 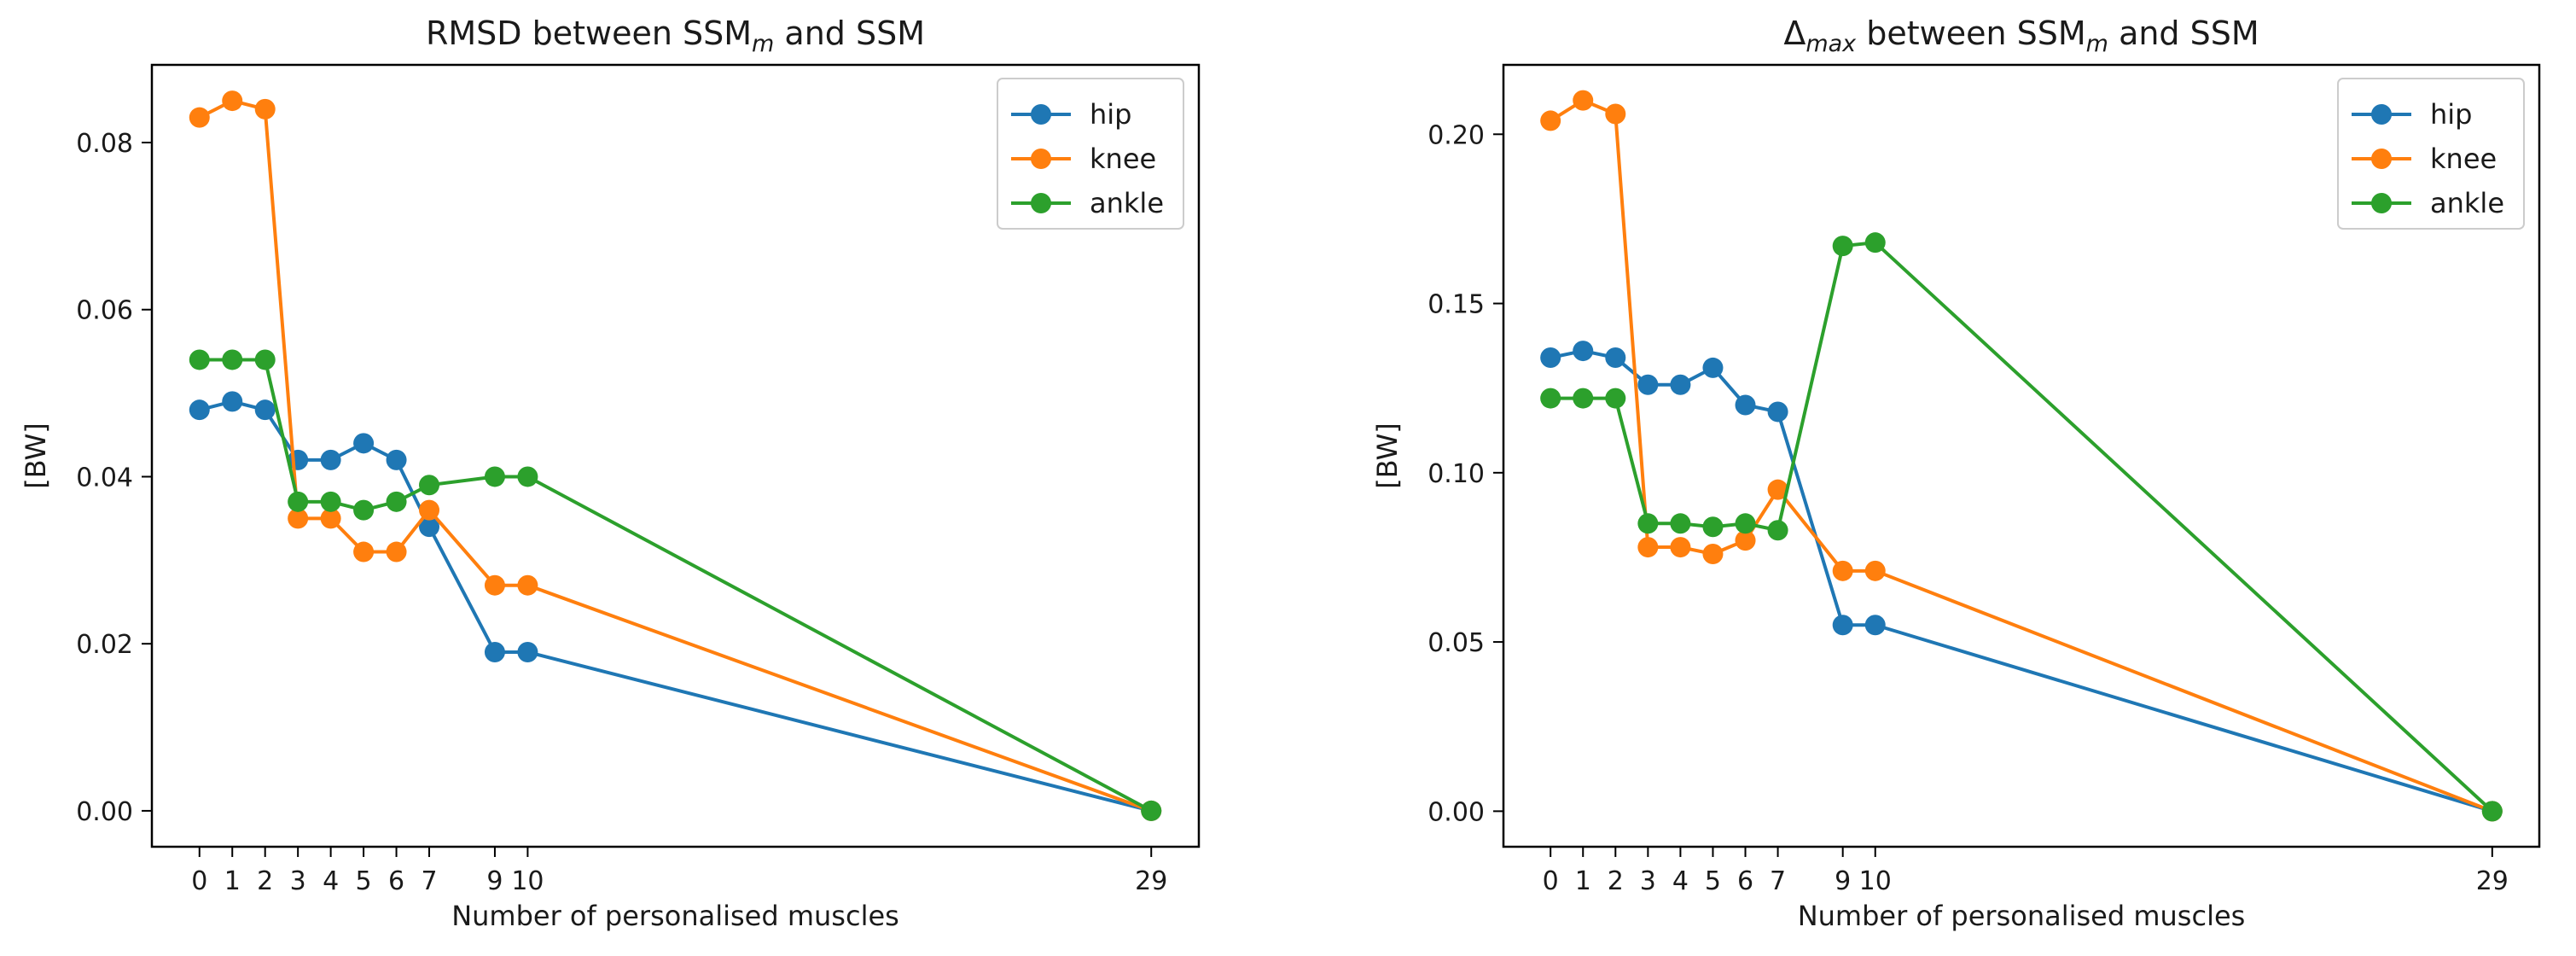 I want to click on legend-marker-knee, so click(x=2381, y=159).